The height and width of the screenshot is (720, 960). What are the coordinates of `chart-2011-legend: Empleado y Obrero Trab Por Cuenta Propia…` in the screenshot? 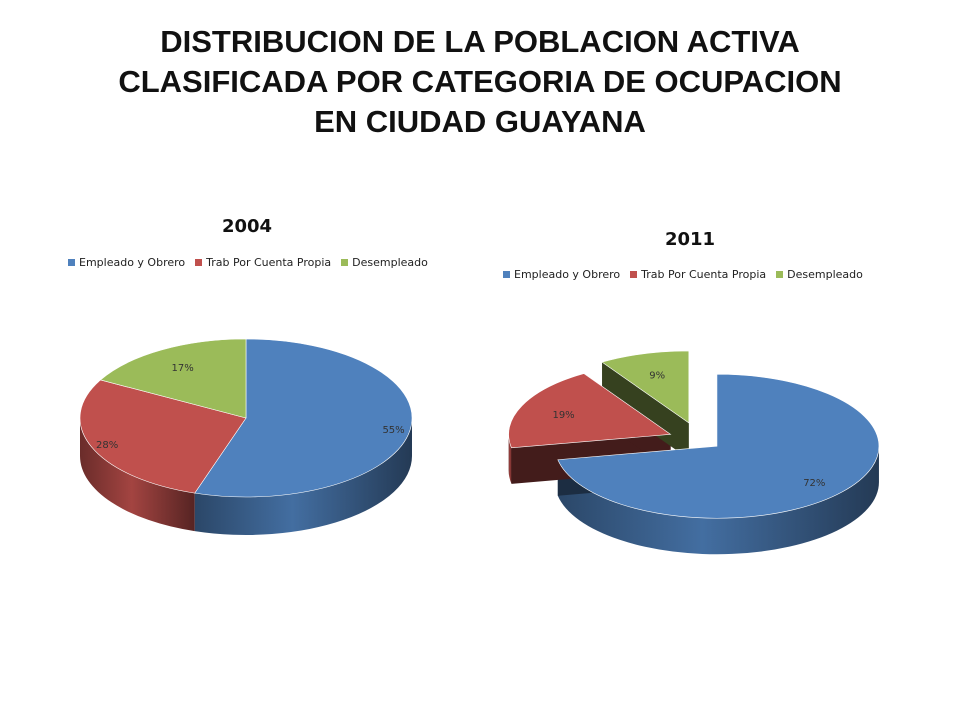 It's located at (688, 274).